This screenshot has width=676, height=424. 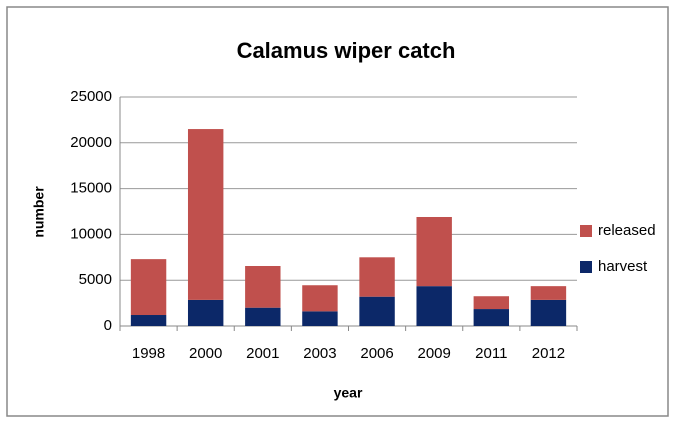 What do you see at coordinates (346, 50) in the screenshot?
I see `chart-title: Calamus wiper catch` at bounding box center [346, 50].